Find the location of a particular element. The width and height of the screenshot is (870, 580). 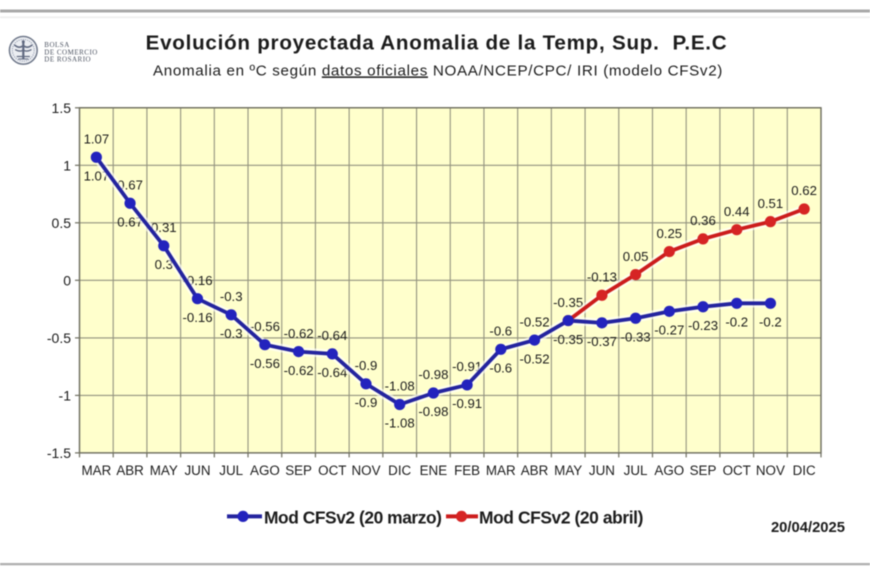

svg-text: 0.25 is located at coordinates (669, 233).